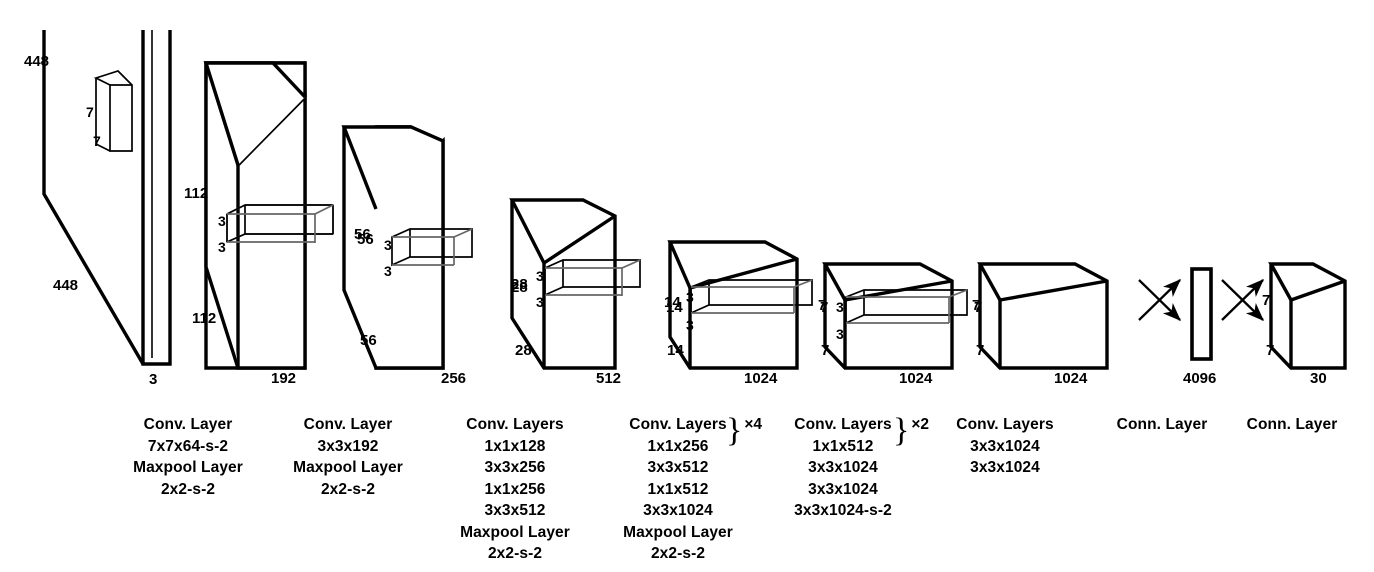 The image size is (1374, 572). Describe the element at coordinates (751, 297) in the screenshot. I see `stage-feature-map-4-kernel` at that location.